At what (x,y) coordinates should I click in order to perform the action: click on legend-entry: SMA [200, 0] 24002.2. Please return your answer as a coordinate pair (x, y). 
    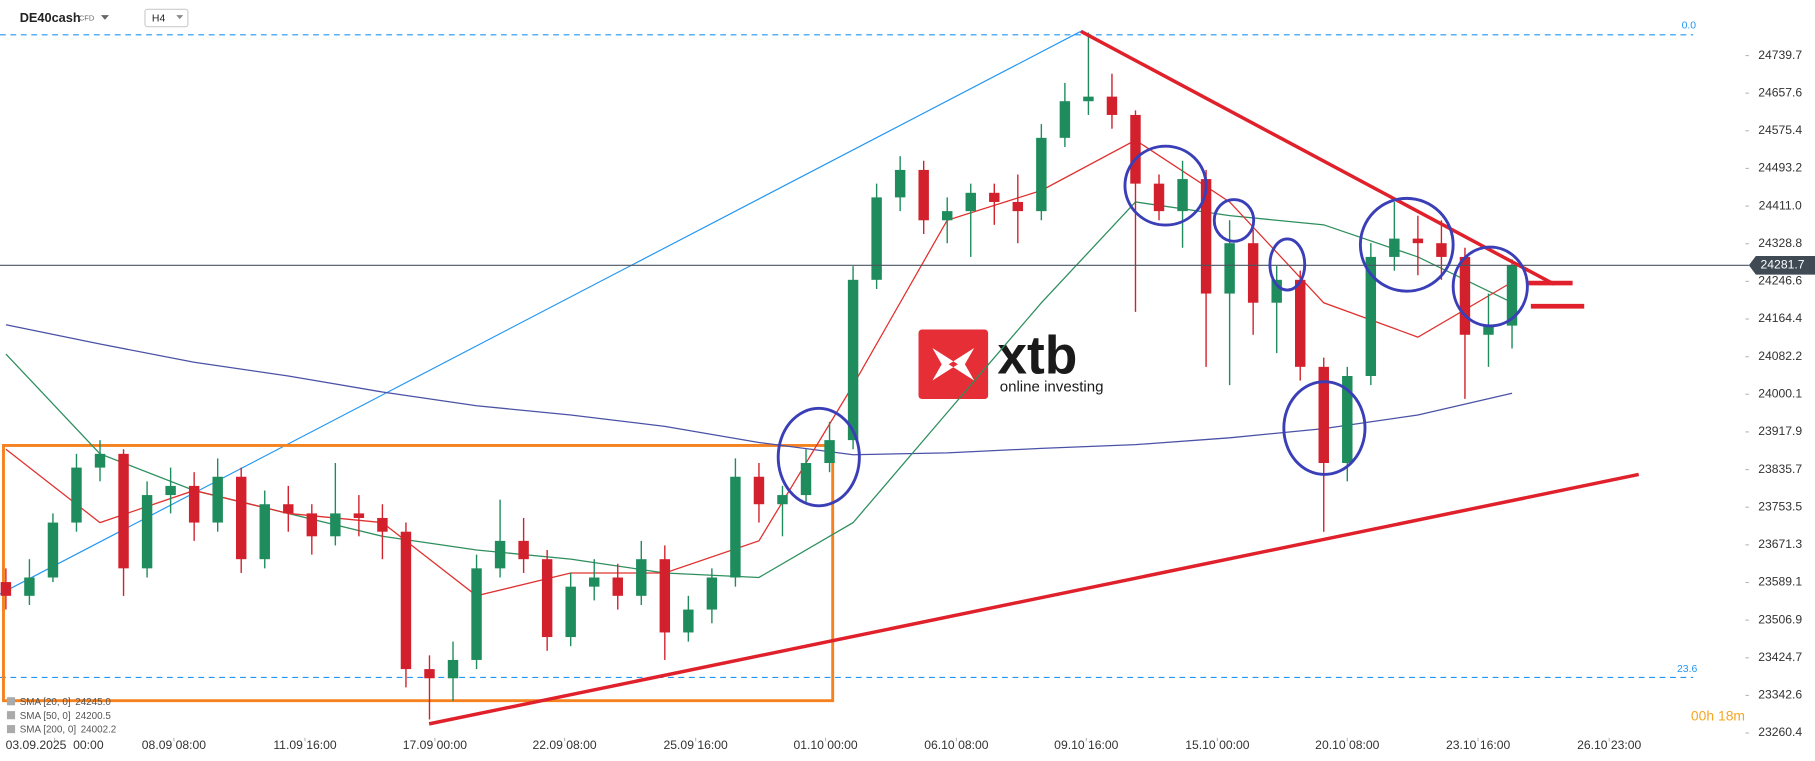
    Looking at the image, I should click on (68, 729).